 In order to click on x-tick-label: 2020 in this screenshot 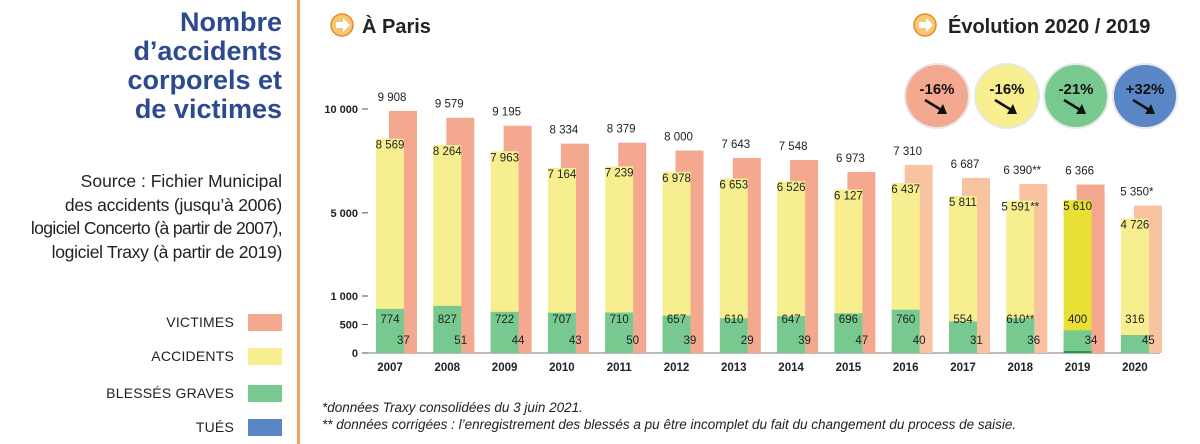, I will do `click(1135, 368)`.